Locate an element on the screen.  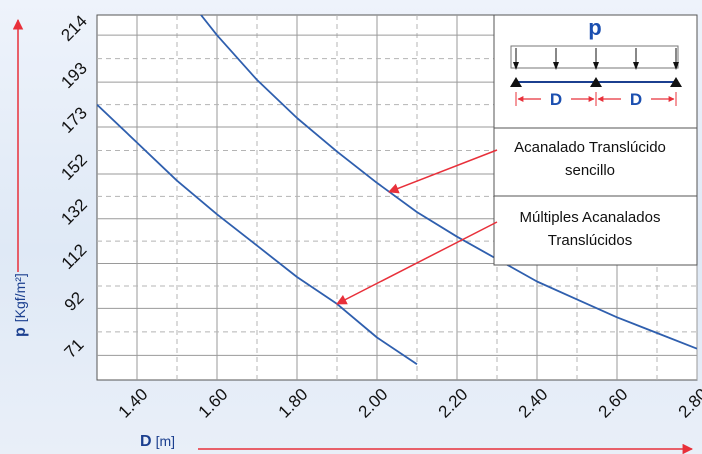
svg-text:p[Kgf/m²]: p [Kgf/m²] is located at coordinates (20, 305).